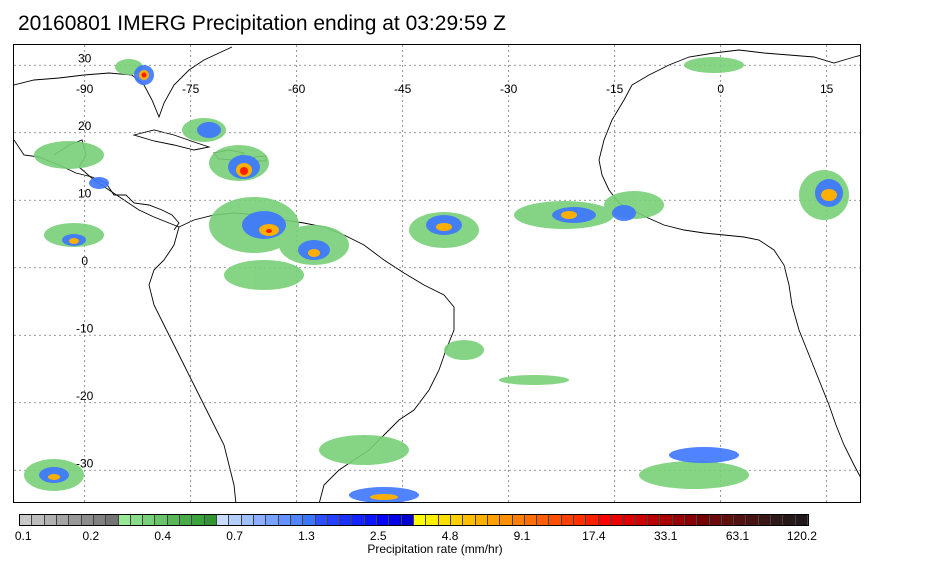 The width and height of the screenshot is (944, 571). Describe the element at coordinates (163, 536) in the screenshot. I see `colorbar-tick-label: 0.4` at that location.